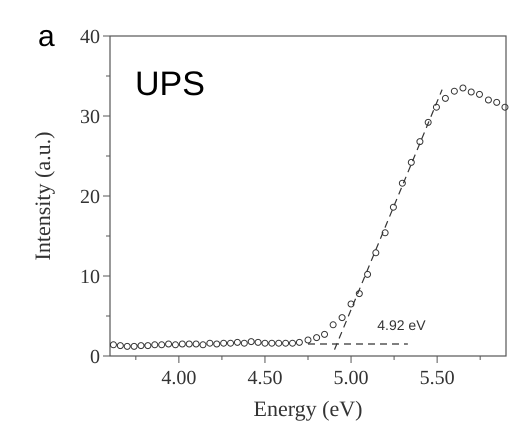 The width and height of the screenshot is (510, 426). What do you see at coordinates (90, 197) in the screenshot?
I see `y-tick-label: 20` at bounding box center [90, 197].